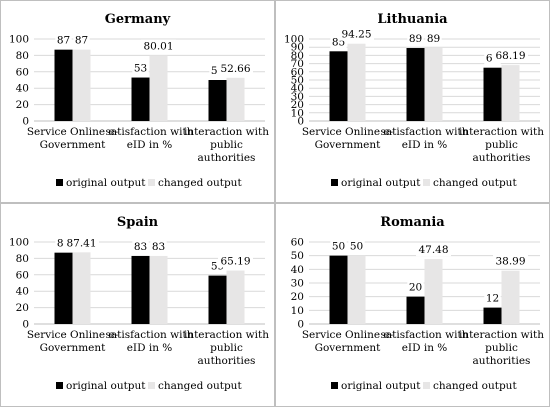  What do you see at coordinates (297, 56) in the screenshot?
I see `y-tick-label: 80` at bounding box center [297, 56].